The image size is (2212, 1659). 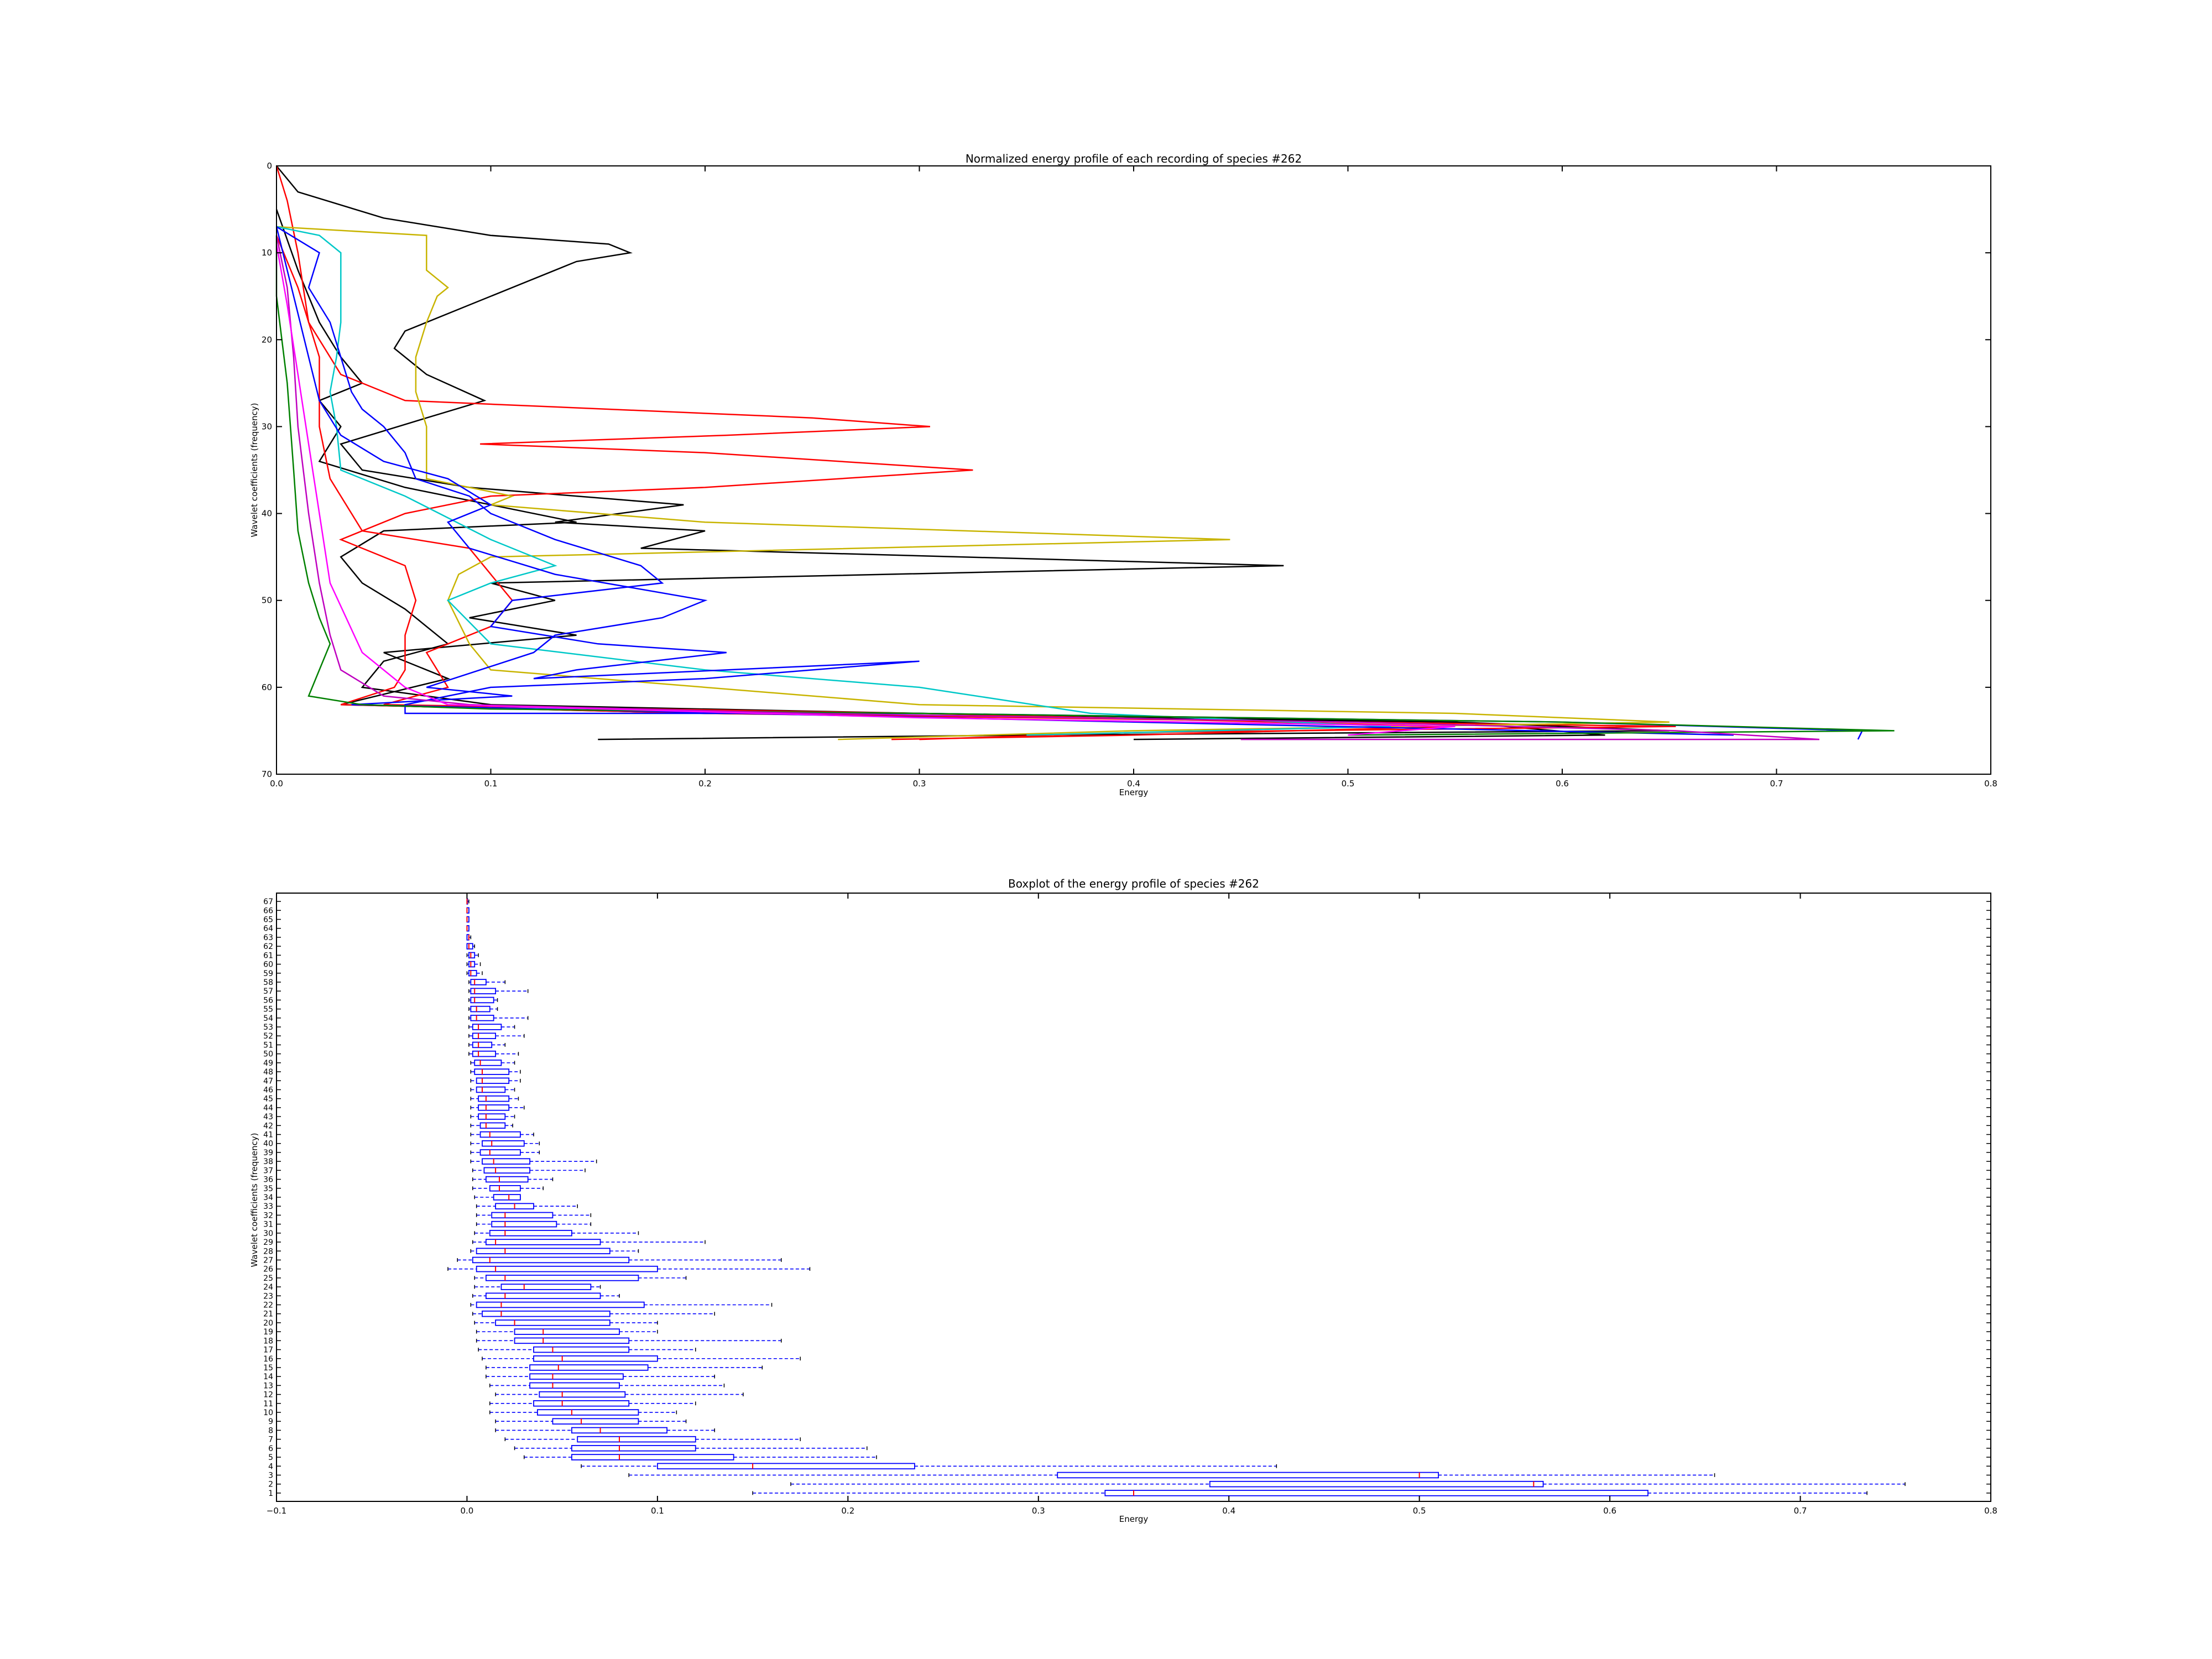 I want to click on chart2-y-tick-label: 55, so click(x=268, y=1010).